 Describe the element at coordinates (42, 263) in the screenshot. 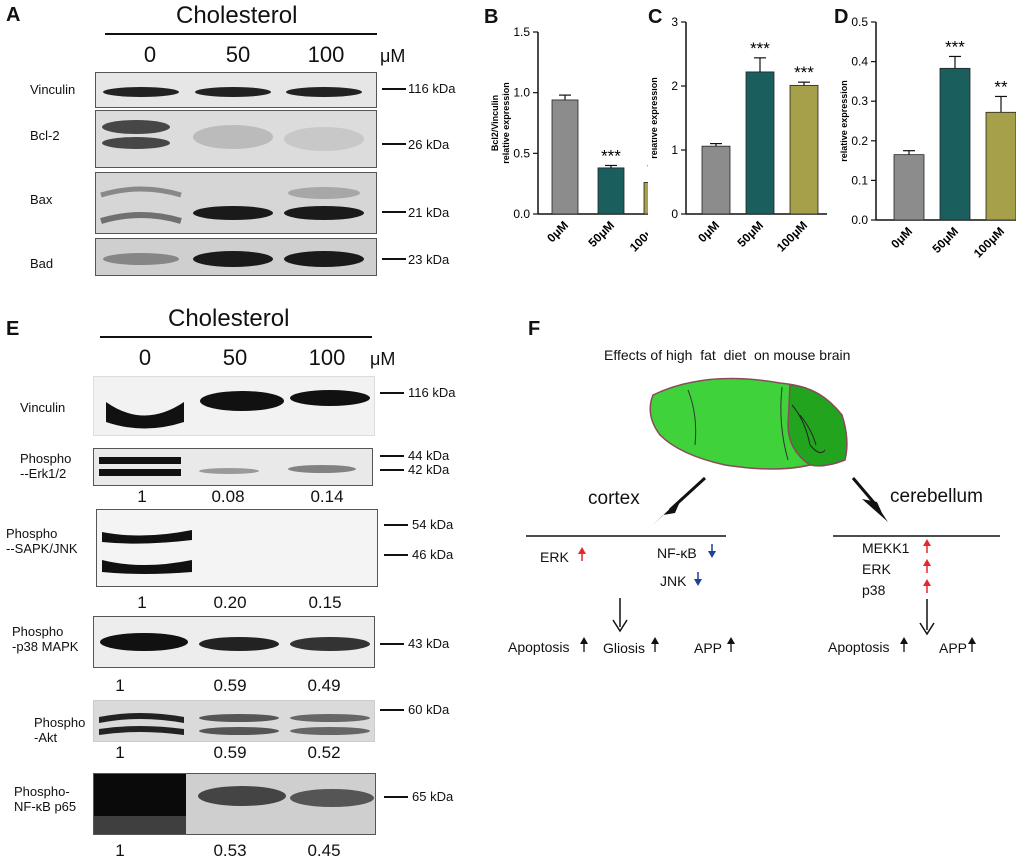

I see `panel-a-row-label-bad: Bad` at that location.